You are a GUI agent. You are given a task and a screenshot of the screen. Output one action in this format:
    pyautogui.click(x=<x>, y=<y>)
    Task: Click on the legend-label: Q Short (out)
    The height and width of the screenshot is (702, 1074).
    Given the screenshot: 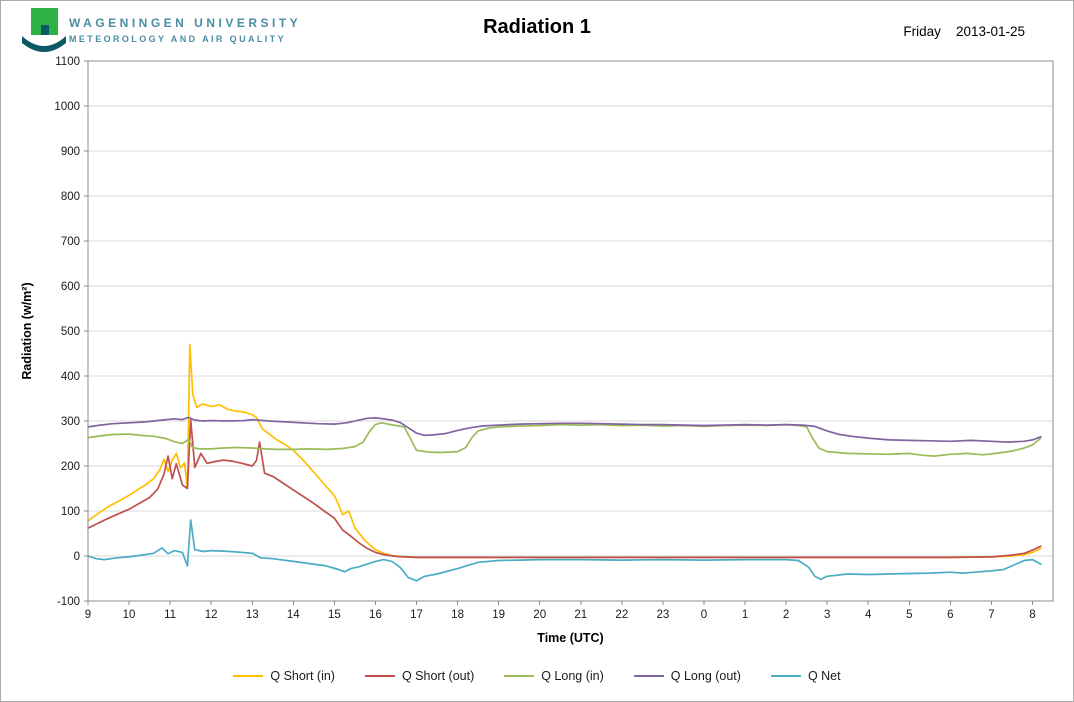 What is the action you would take?
    pyautogui.click(x=438, y=676)
    